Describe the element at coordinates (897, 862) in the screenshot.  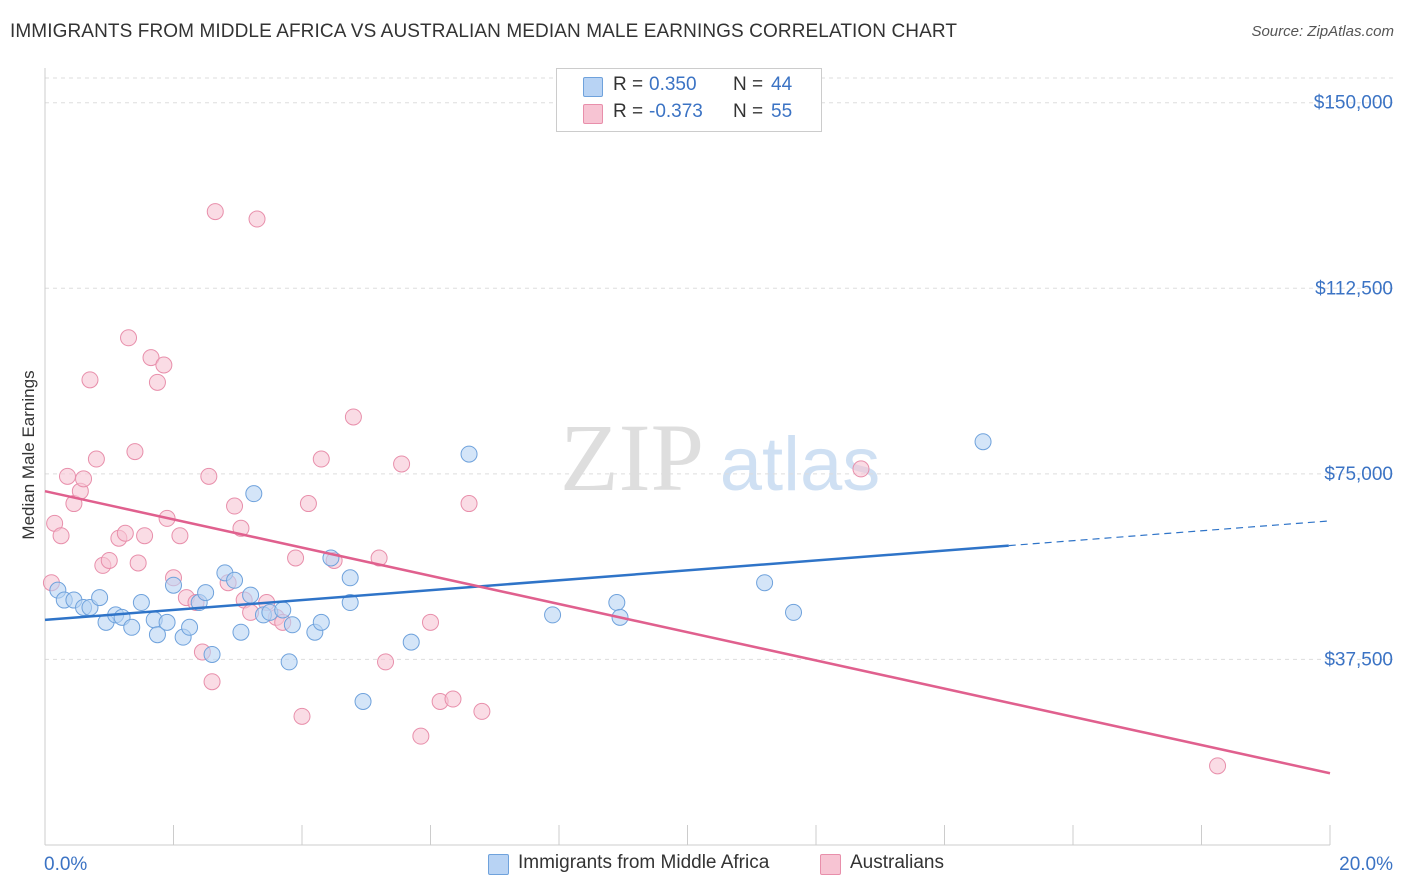
I see `legend-label: Australians` at that location.